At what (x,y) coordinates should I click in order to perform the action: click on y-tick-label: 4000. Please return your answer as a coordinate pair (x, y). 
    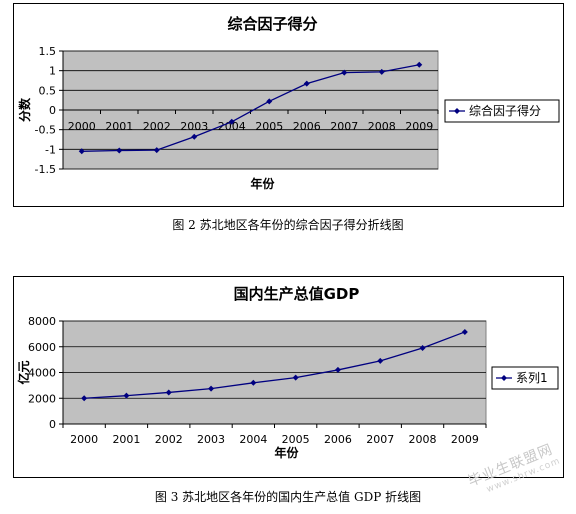
    Looking at the image, I should click on (42, 373).